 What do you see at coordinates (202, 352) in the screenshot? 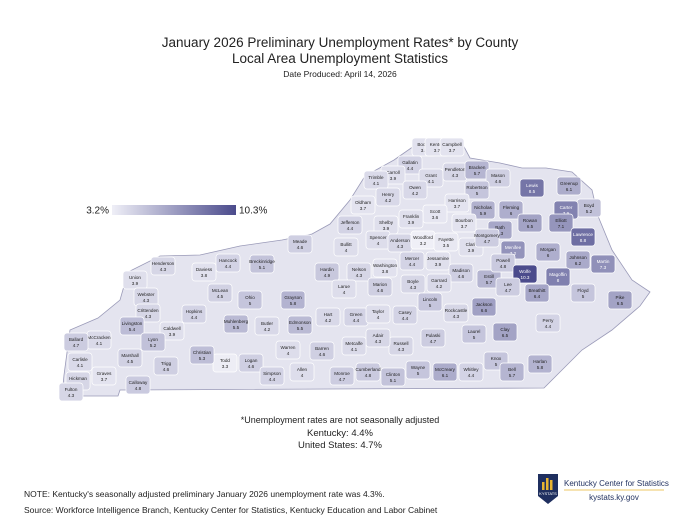
I see `county-name: Christian` at bounding box center [202, 352].